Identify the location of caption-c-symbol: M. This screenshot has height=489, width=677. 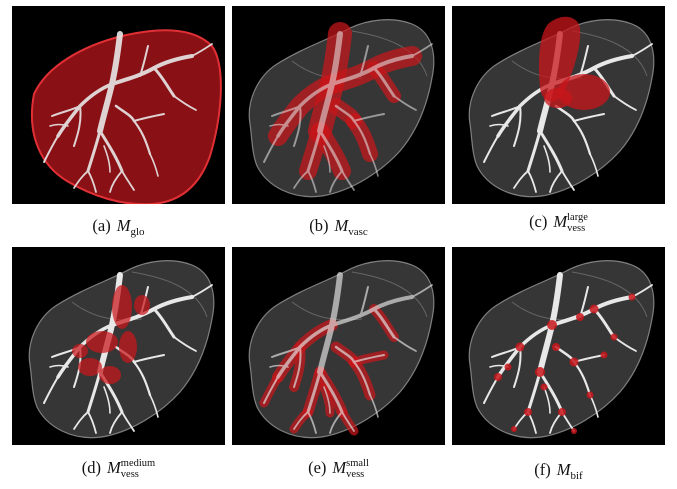
(560, 221).